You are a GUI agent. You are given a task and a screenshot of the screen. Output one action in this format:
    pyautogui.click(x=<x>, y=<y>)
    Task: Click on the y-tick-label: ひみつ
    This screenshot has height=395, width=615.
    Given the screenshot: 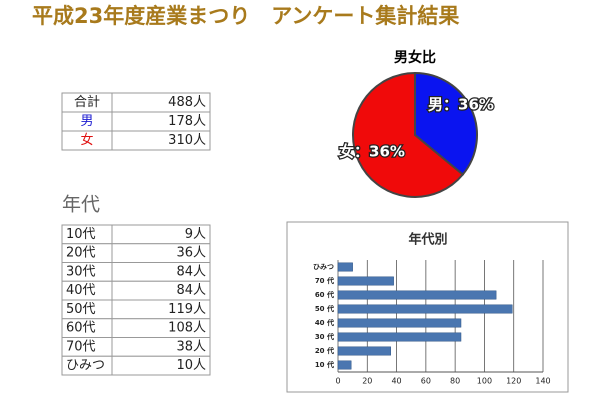 What is the action you would take?
    pyautogui.click(x=323, y=267)
    